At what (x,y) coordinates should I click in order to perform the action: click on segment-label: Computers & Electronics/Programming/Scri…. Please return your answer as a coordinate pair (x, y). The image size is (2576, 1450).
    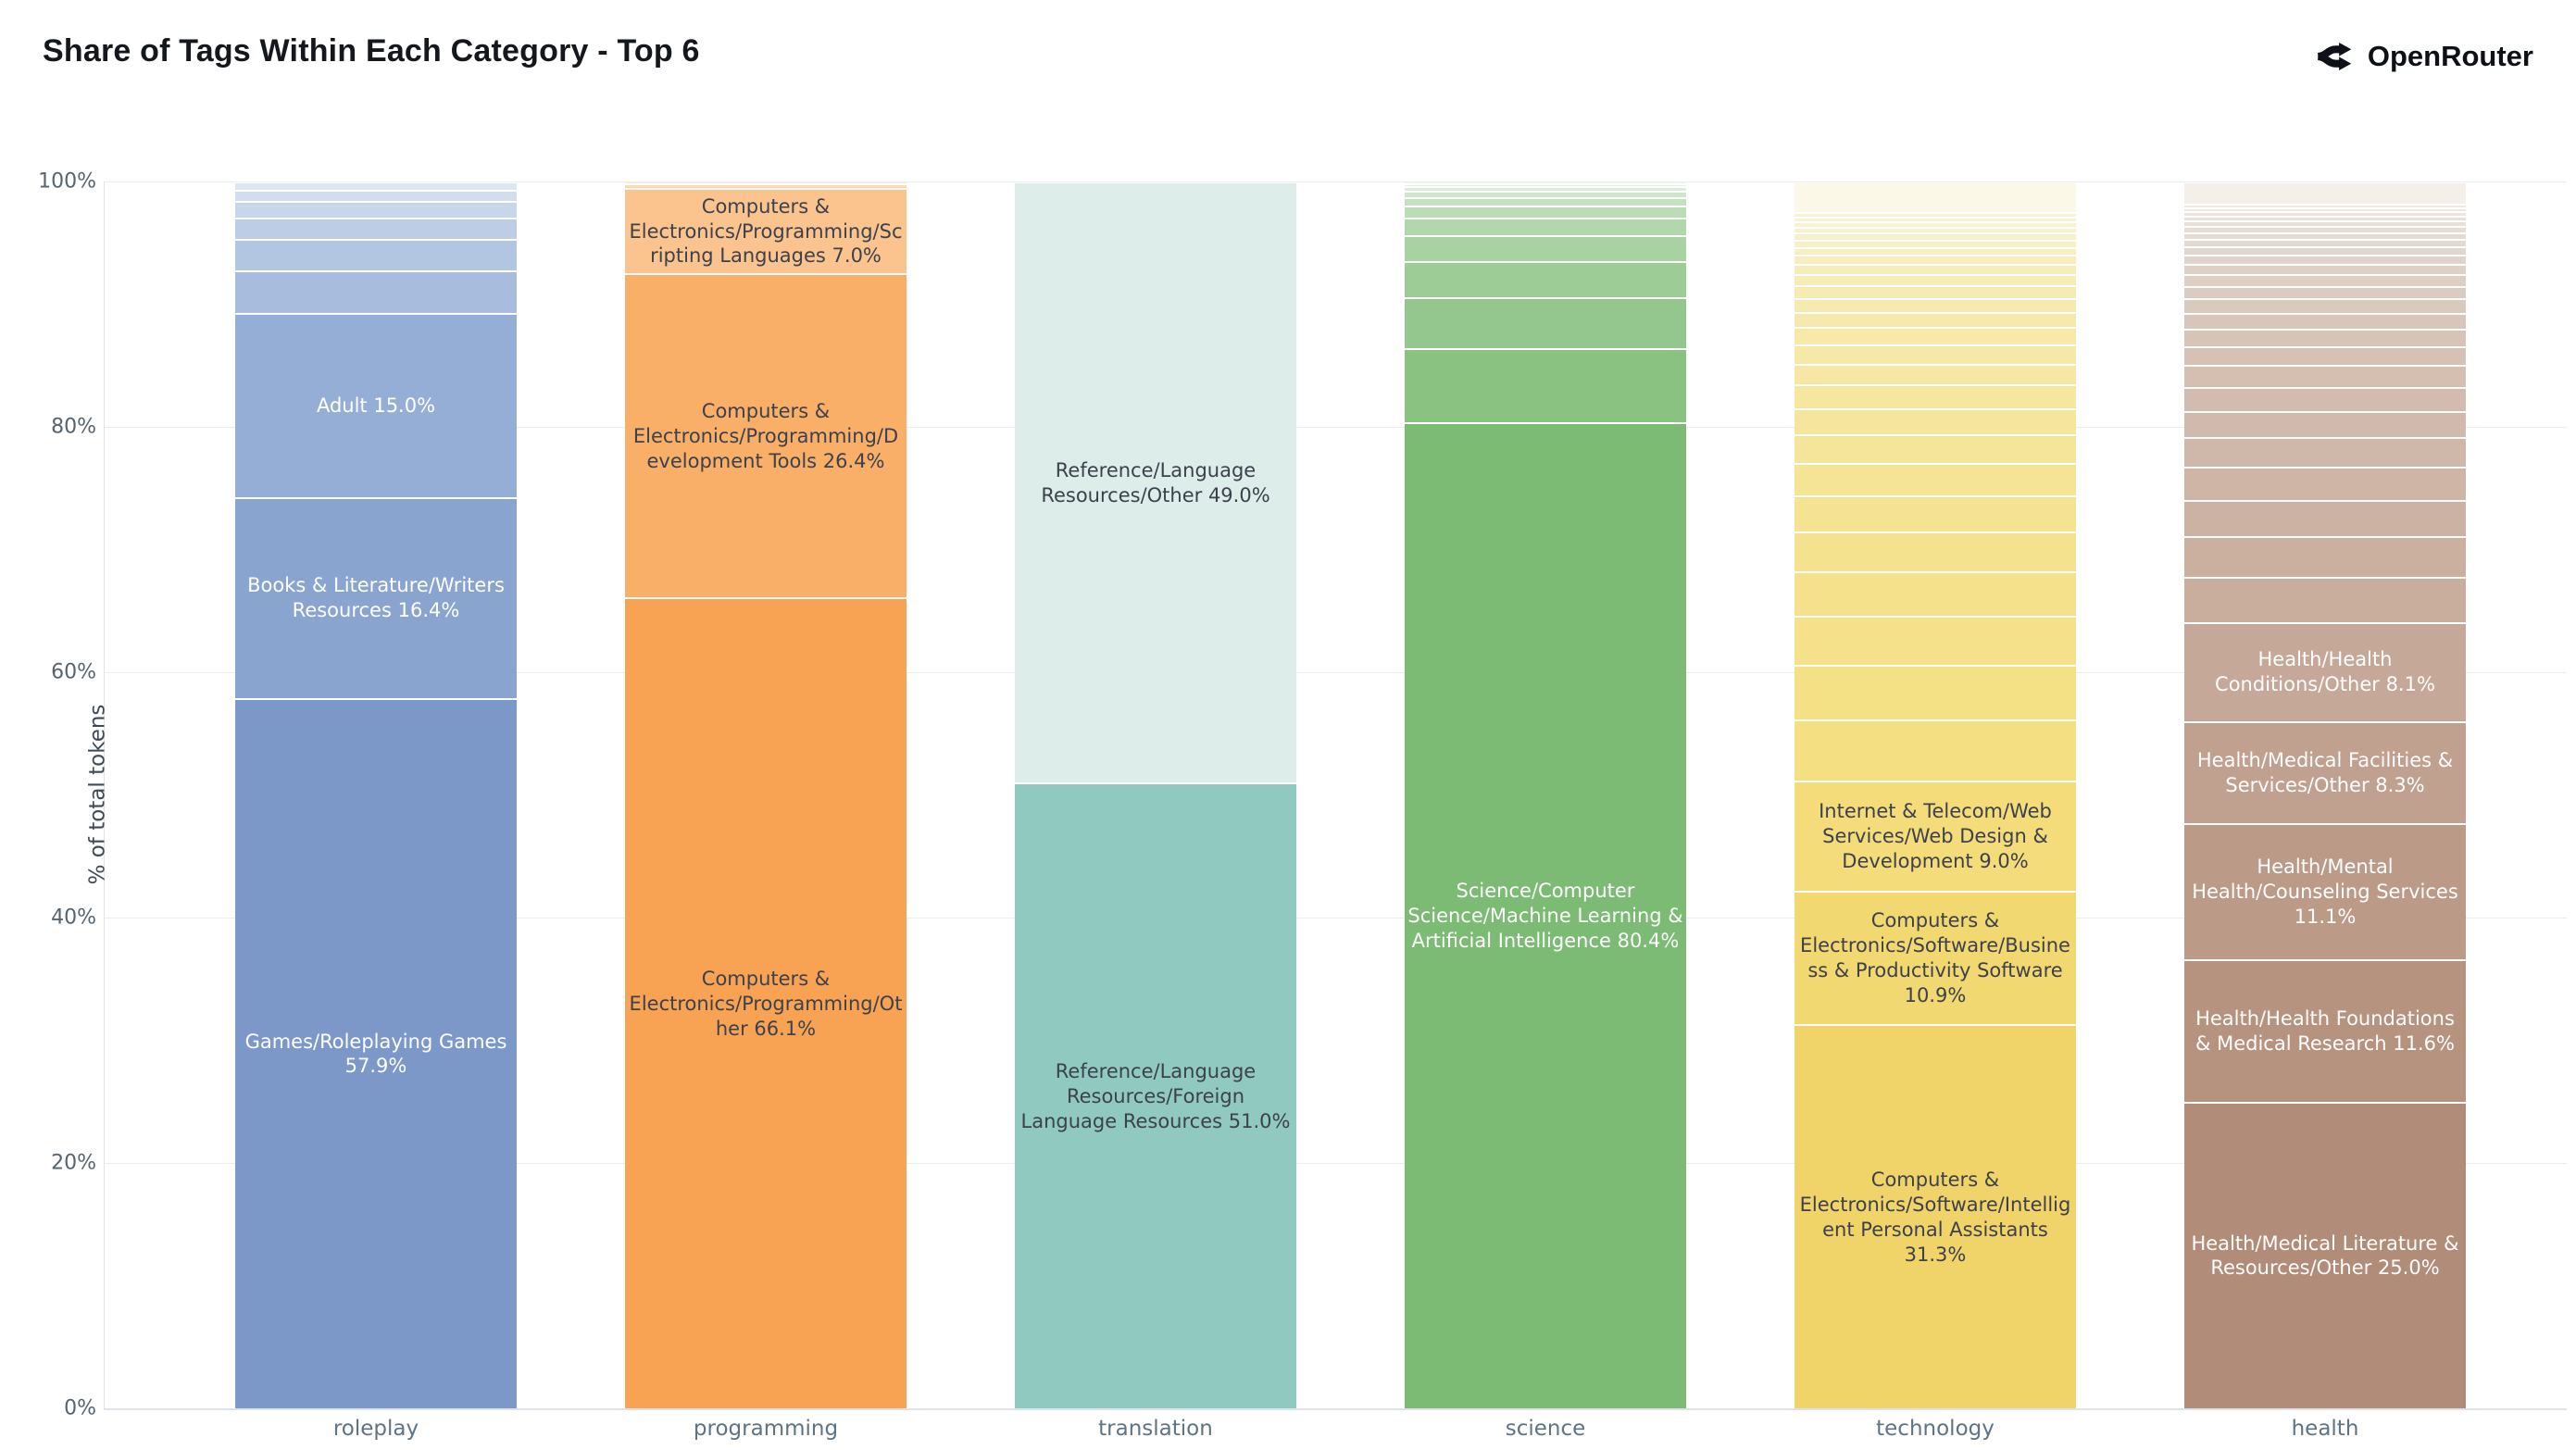
    Looking at the image, I should click on (766, 231).